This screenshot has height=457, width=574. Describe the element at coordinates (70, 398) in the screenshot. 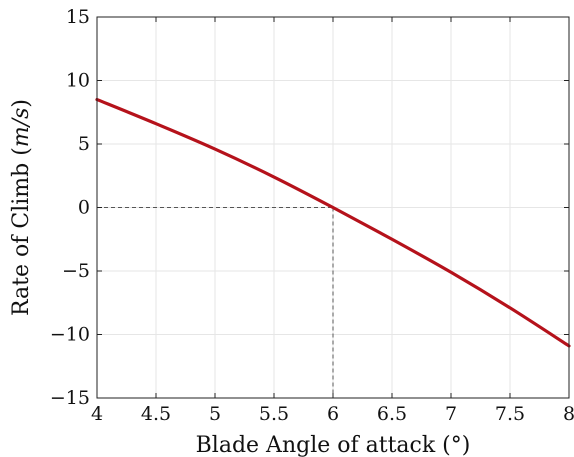

I see `y-tick-label: −15` at that location.